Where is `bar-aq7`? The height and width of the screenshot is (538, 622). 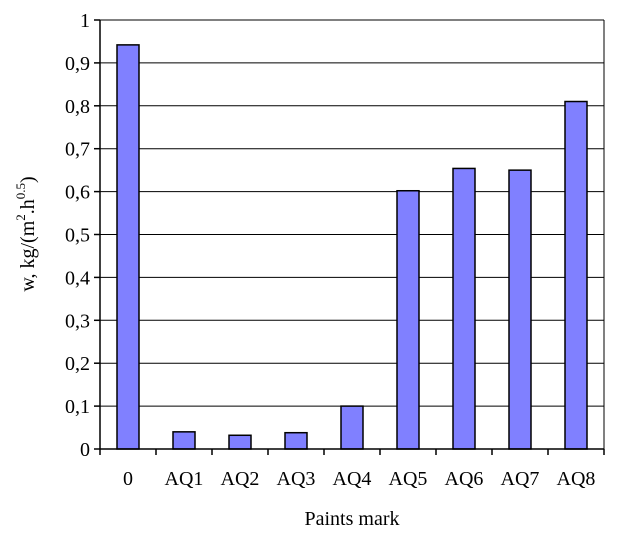
bar-aq7 is located at coordinates (520, 309).